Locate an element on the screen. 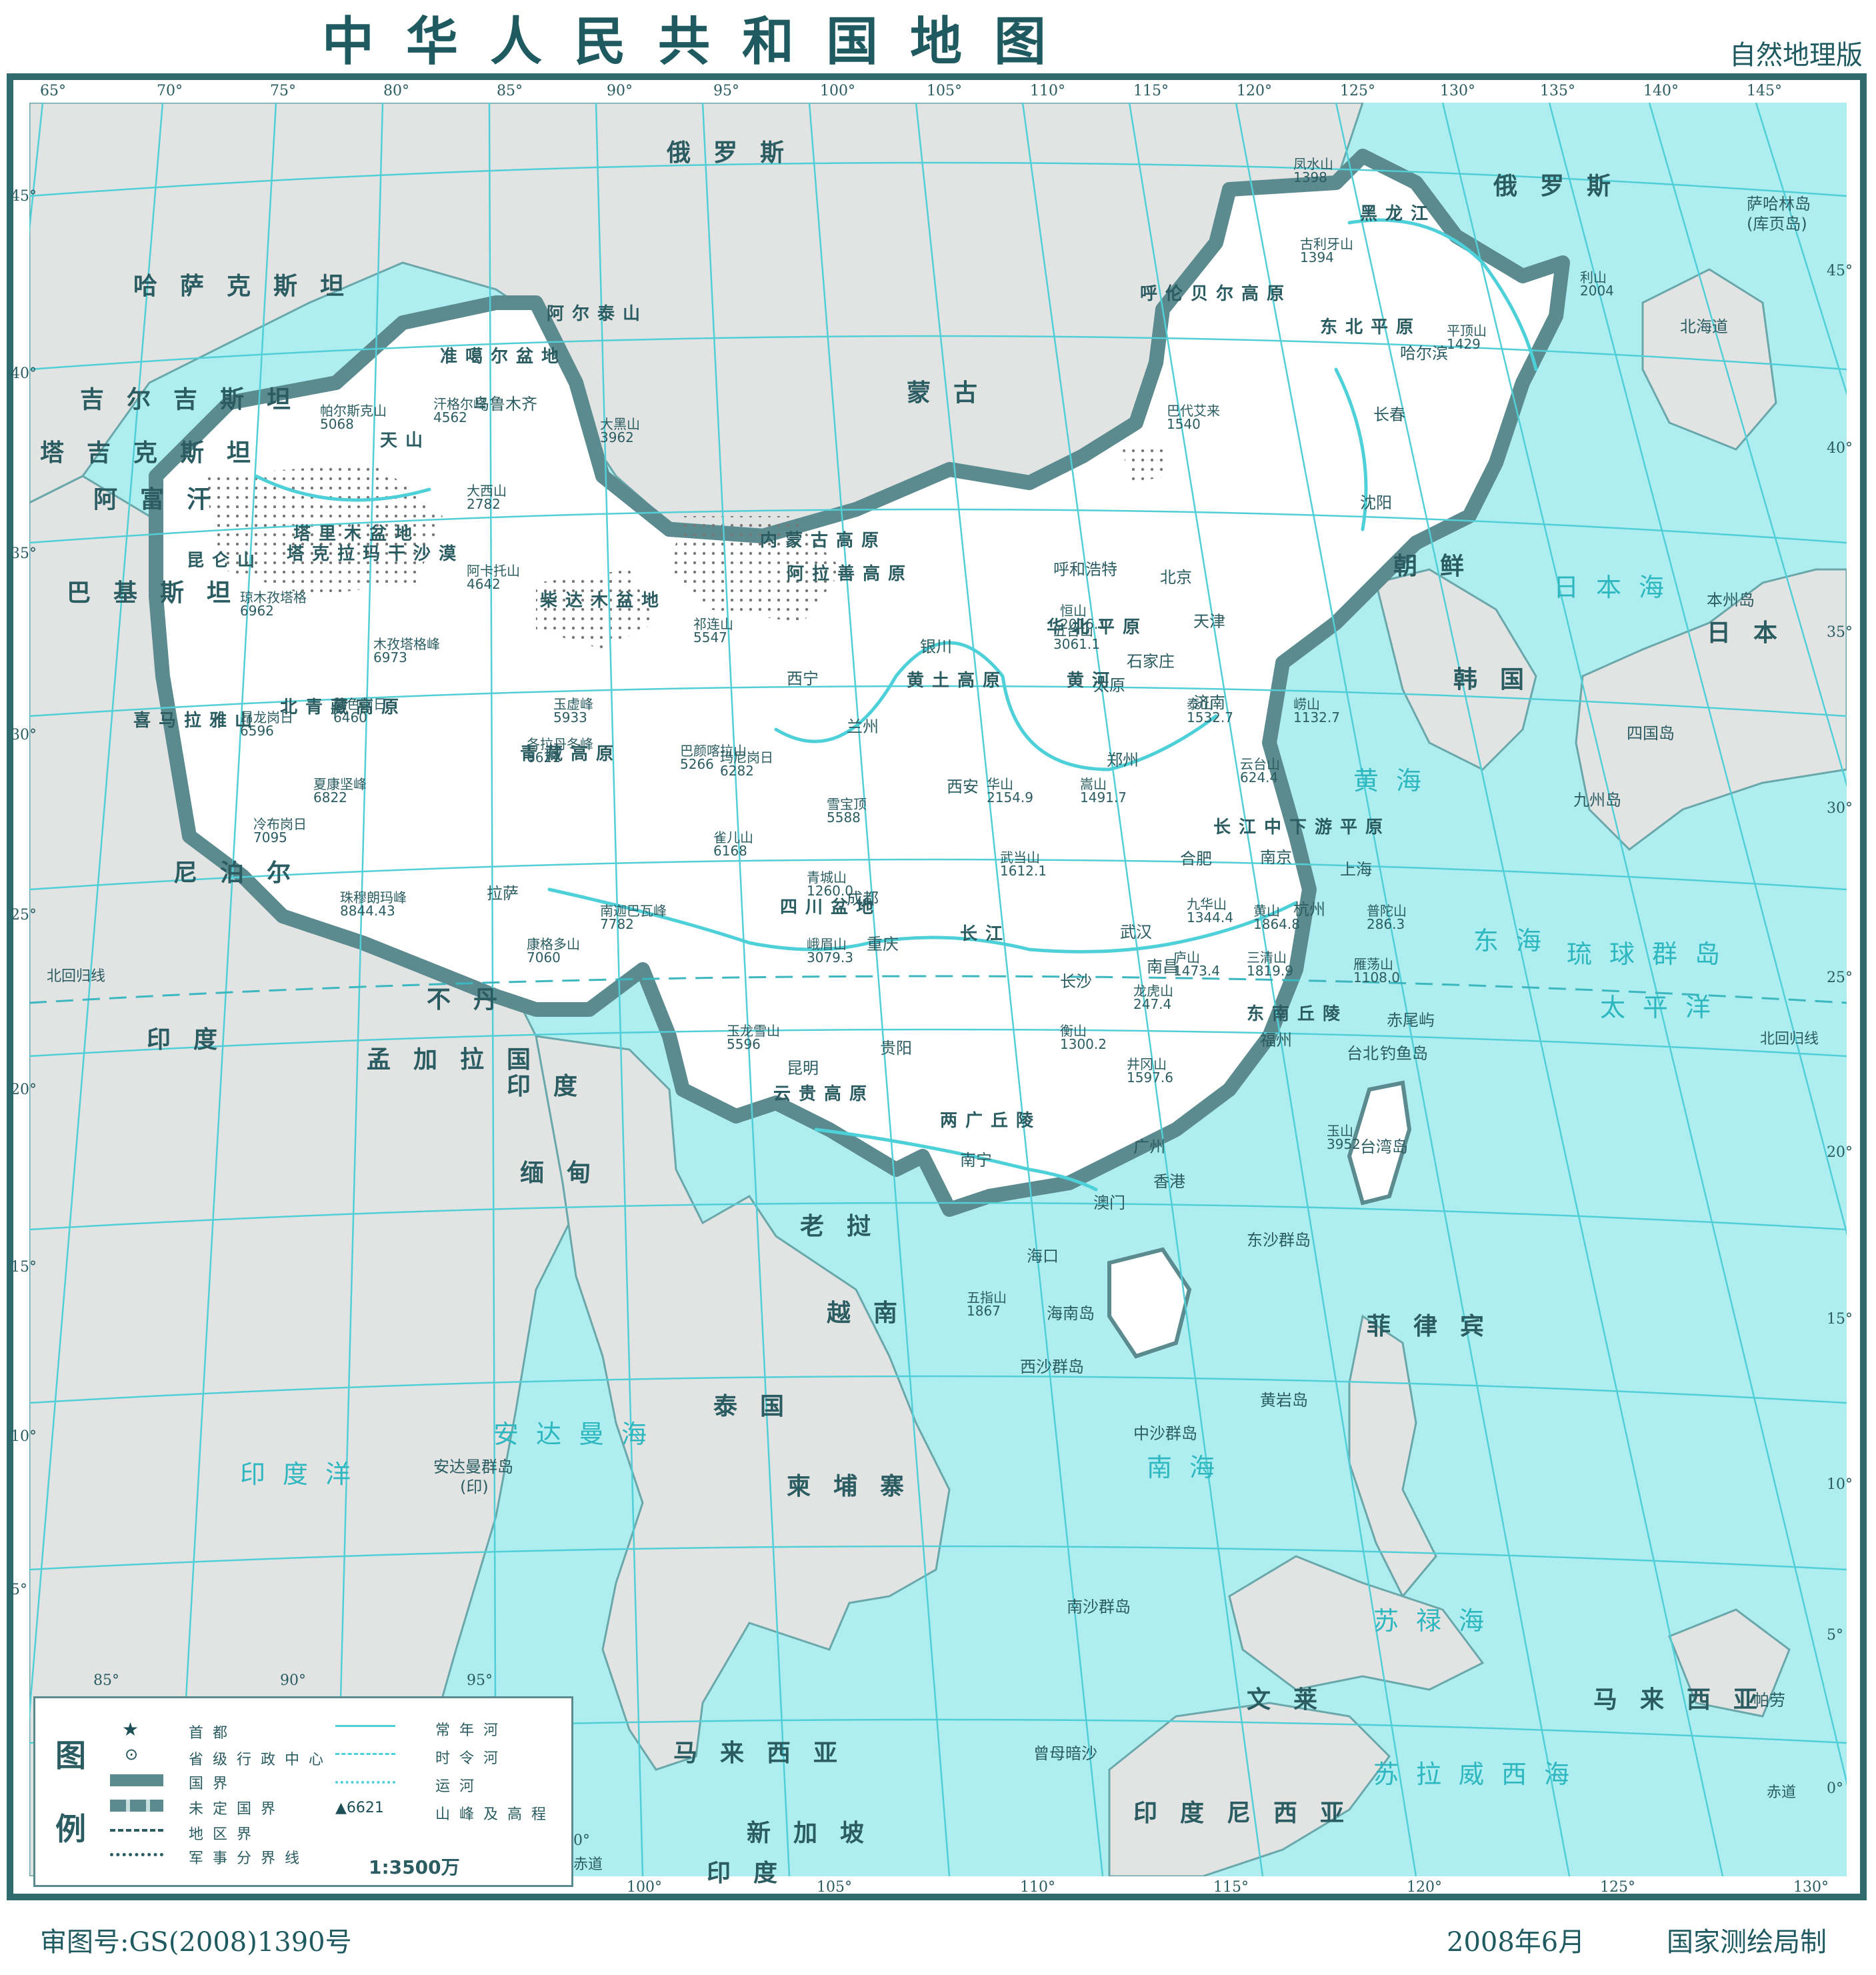  legend-national-border: 国界 is located at coordinates (213, 1784).